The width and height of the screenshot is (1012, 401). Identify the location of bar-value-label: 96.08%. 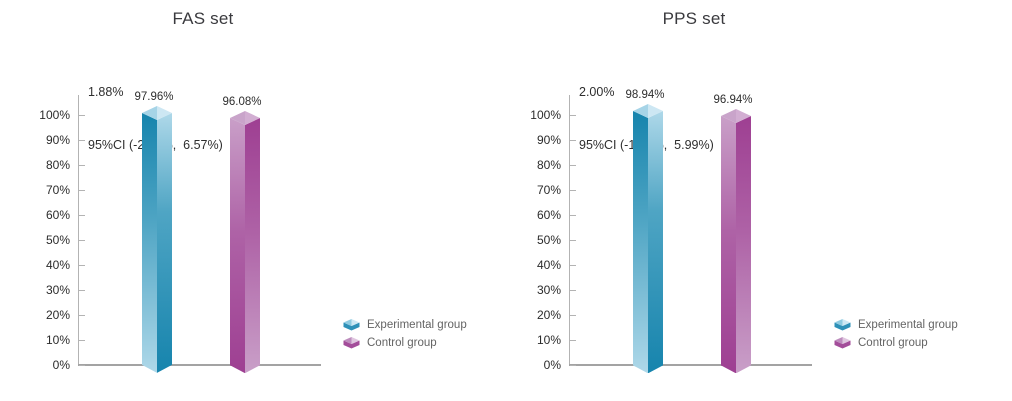
(242, 101).